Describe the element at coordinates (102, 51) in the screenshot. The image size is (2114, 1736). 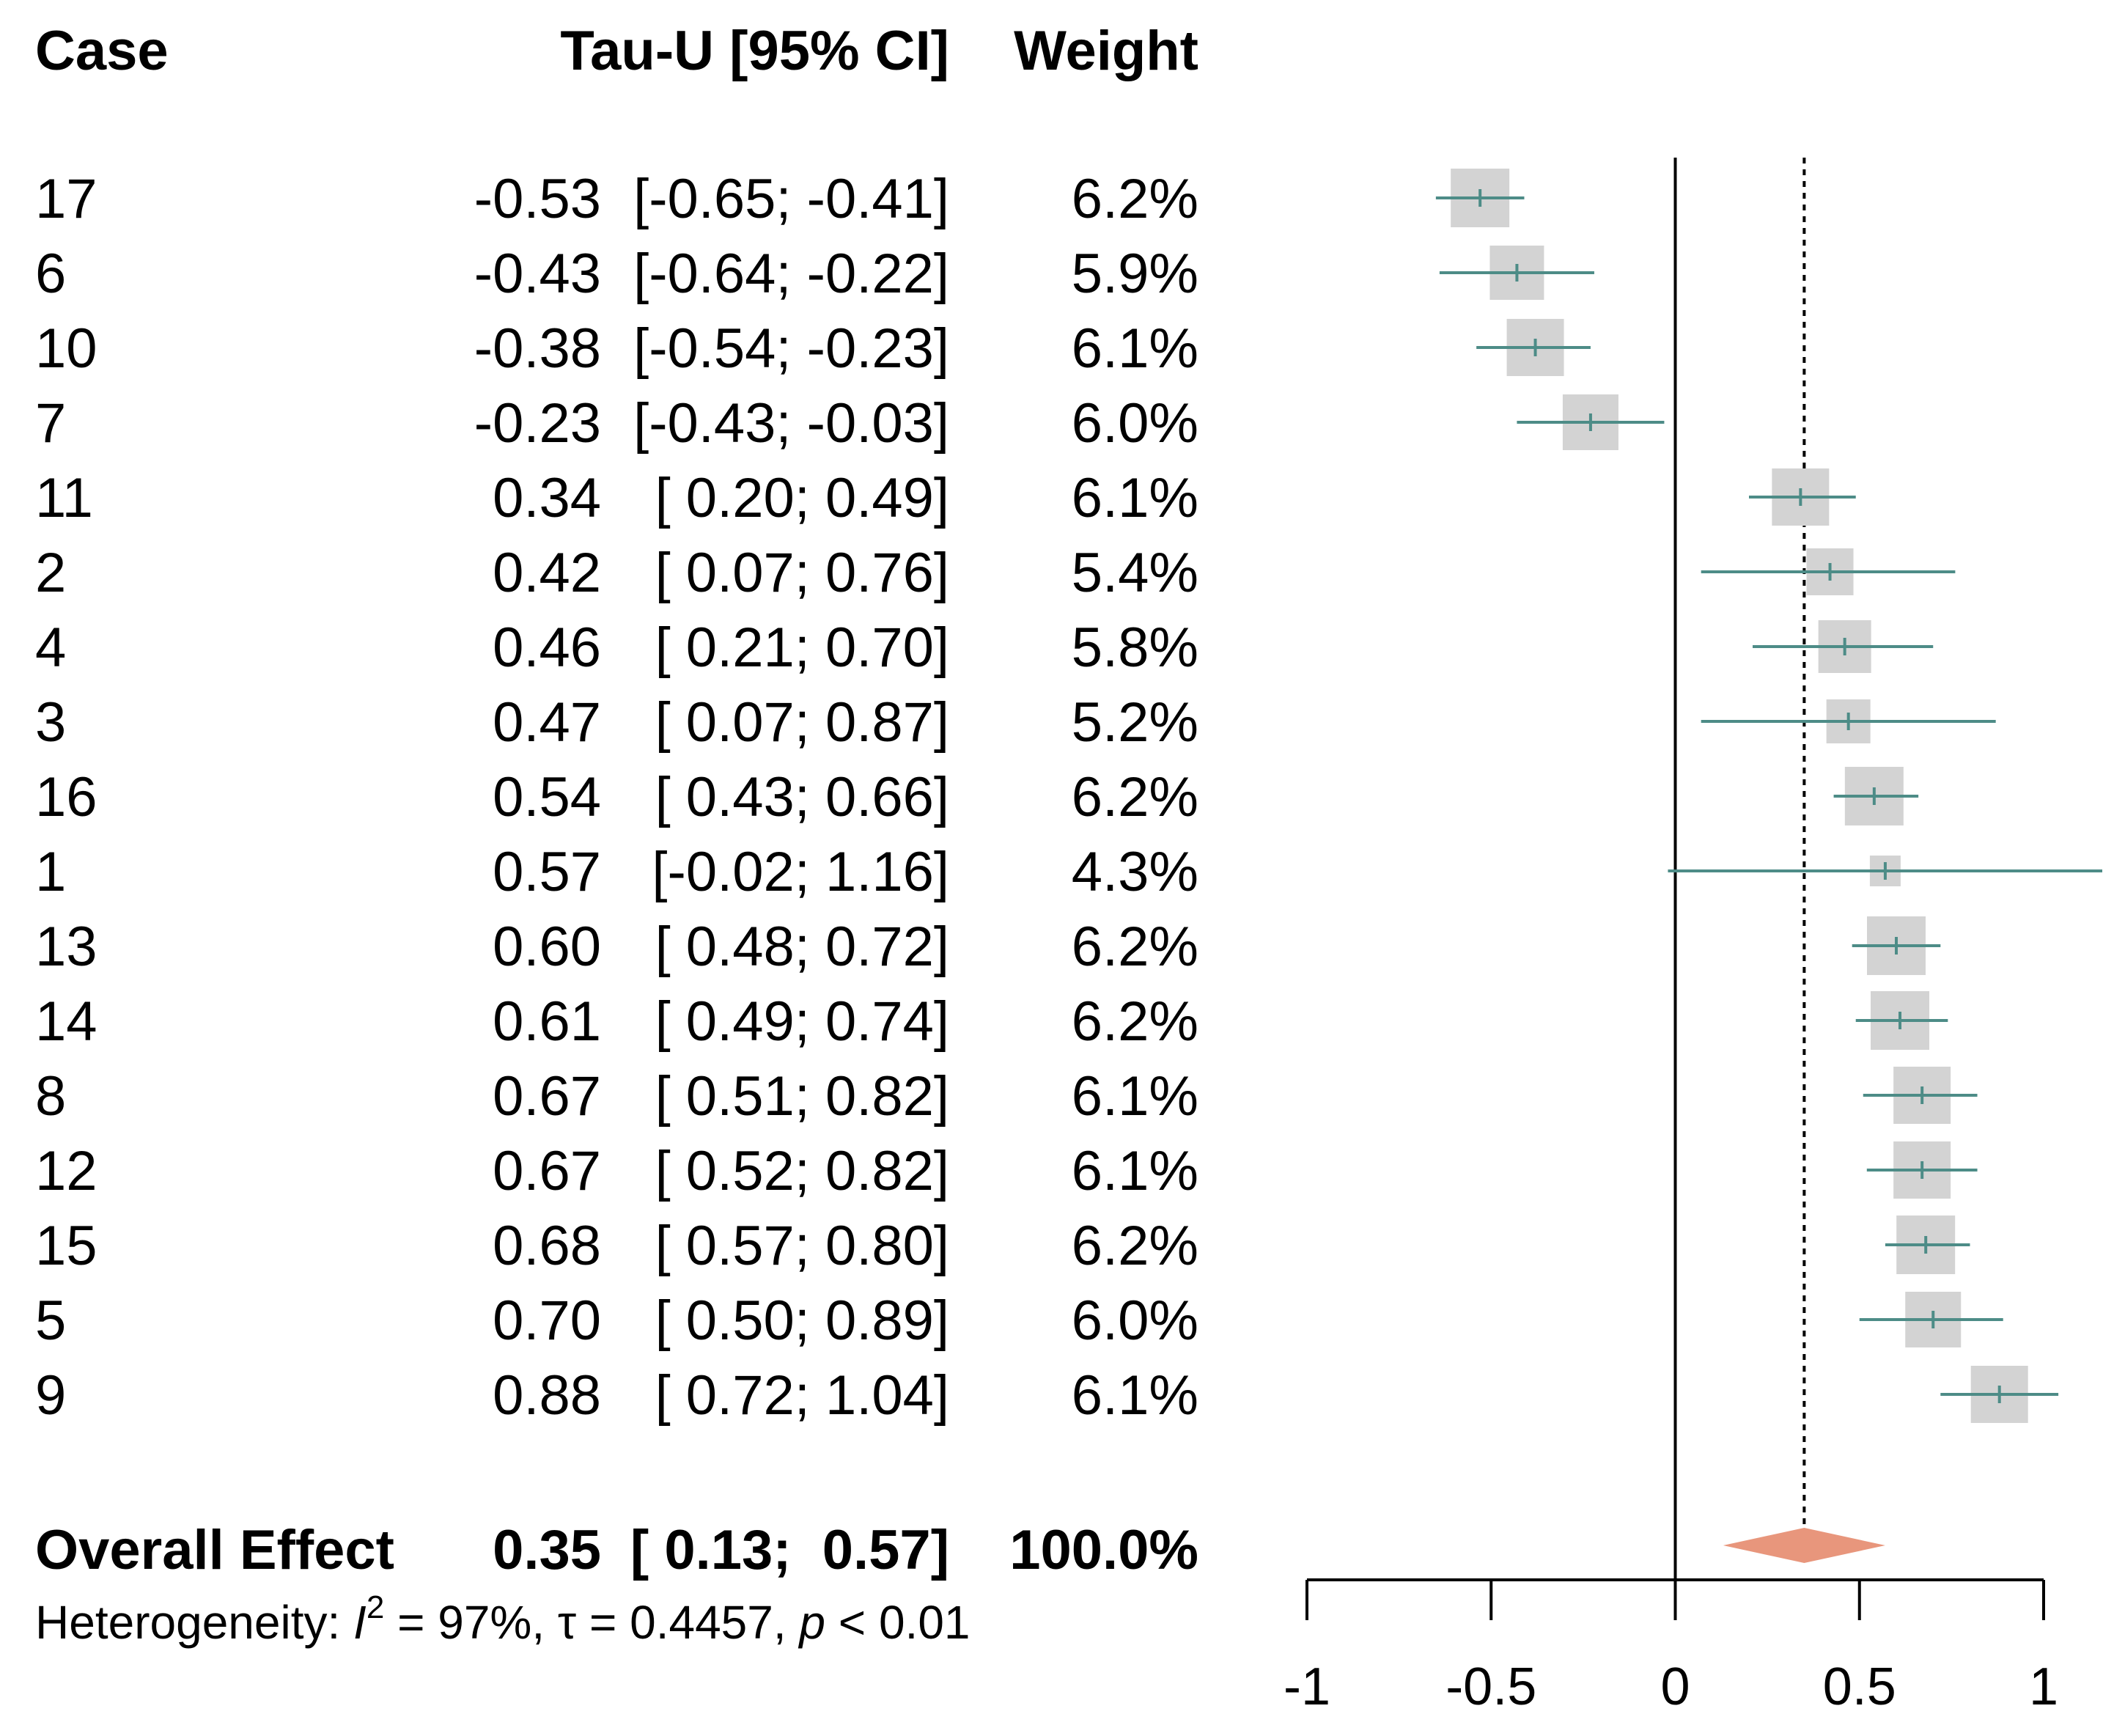
I see `header-case: Case` at that location.